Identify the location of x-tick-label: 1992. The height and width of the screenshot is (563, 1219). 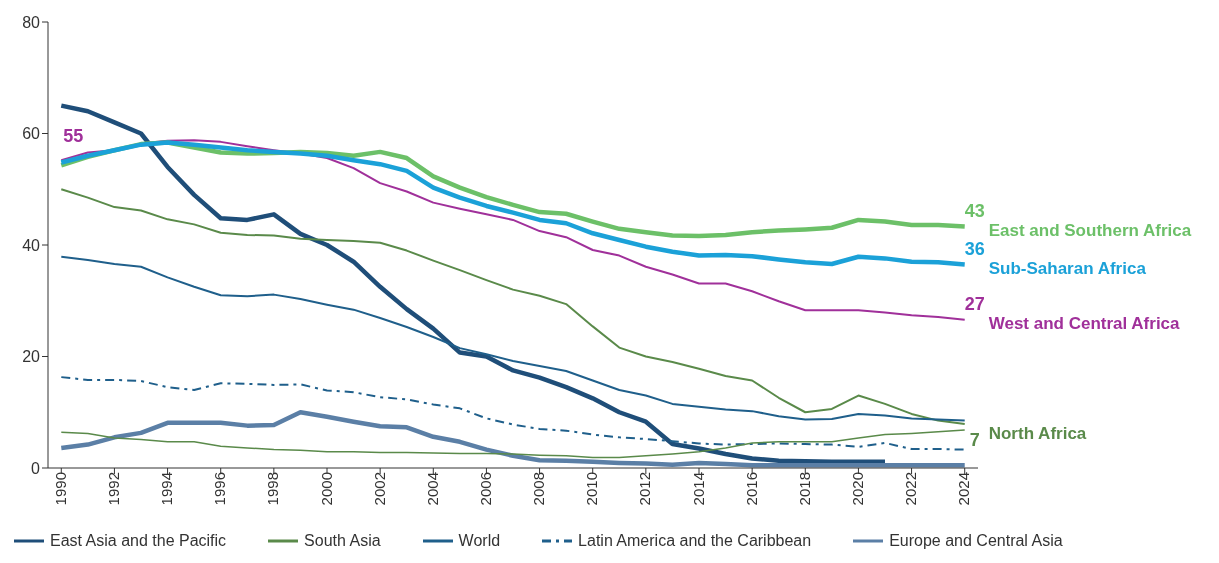
(114, 489).